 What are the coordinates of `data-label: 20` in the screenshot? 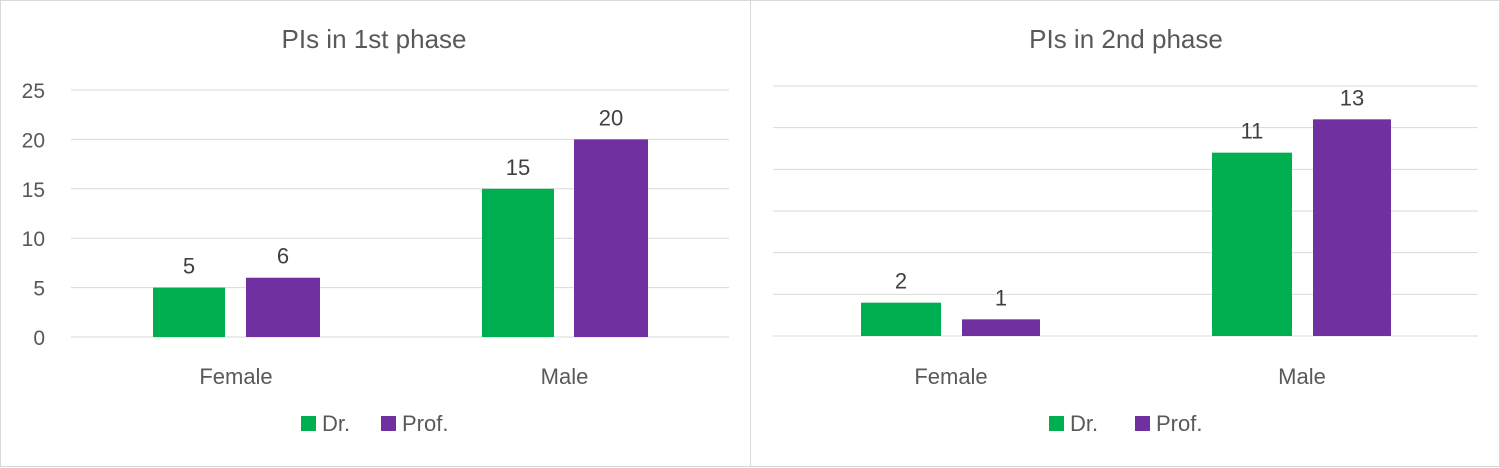 It's located at (611, 117).